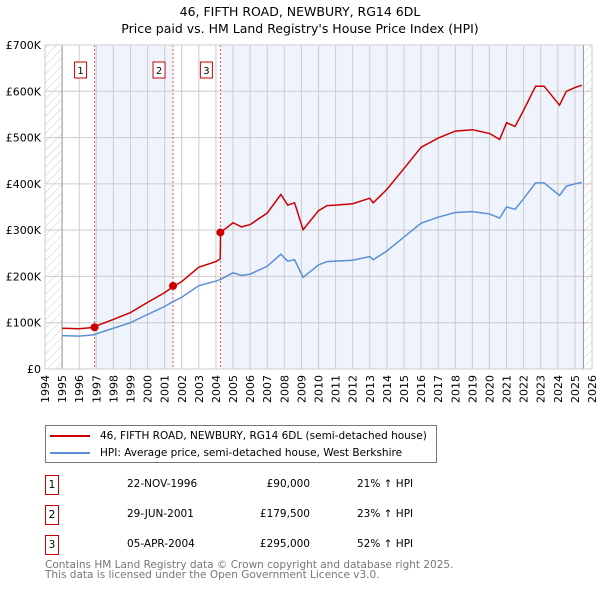 This screenshot has width=600, height=590. Describe the element at coordinates (233, 389) in the screenshot. I see `x-tick-label: 2005` at that location.